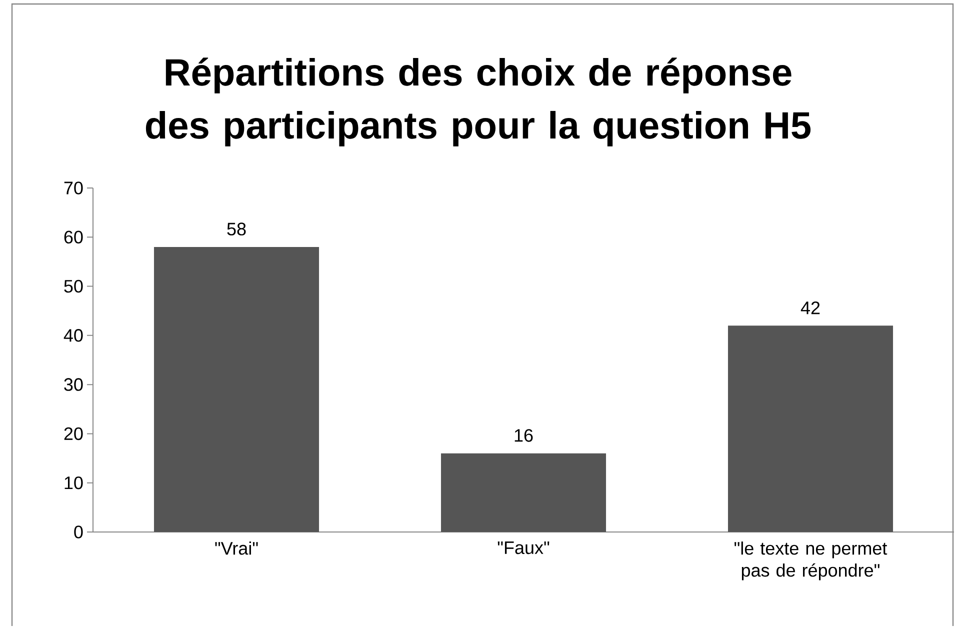 This screenshot has width=956, height=627. Describe the element at coordinates (78, 532) in the screenshot. I see `y-tick-label: 0` at that location.